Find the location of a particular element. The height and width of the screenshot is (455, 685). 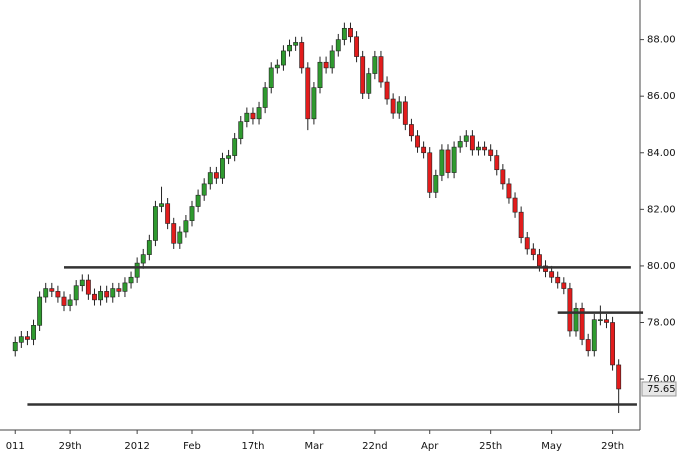

y-tick-label: 80.00 is located at coordinates (661, 266).